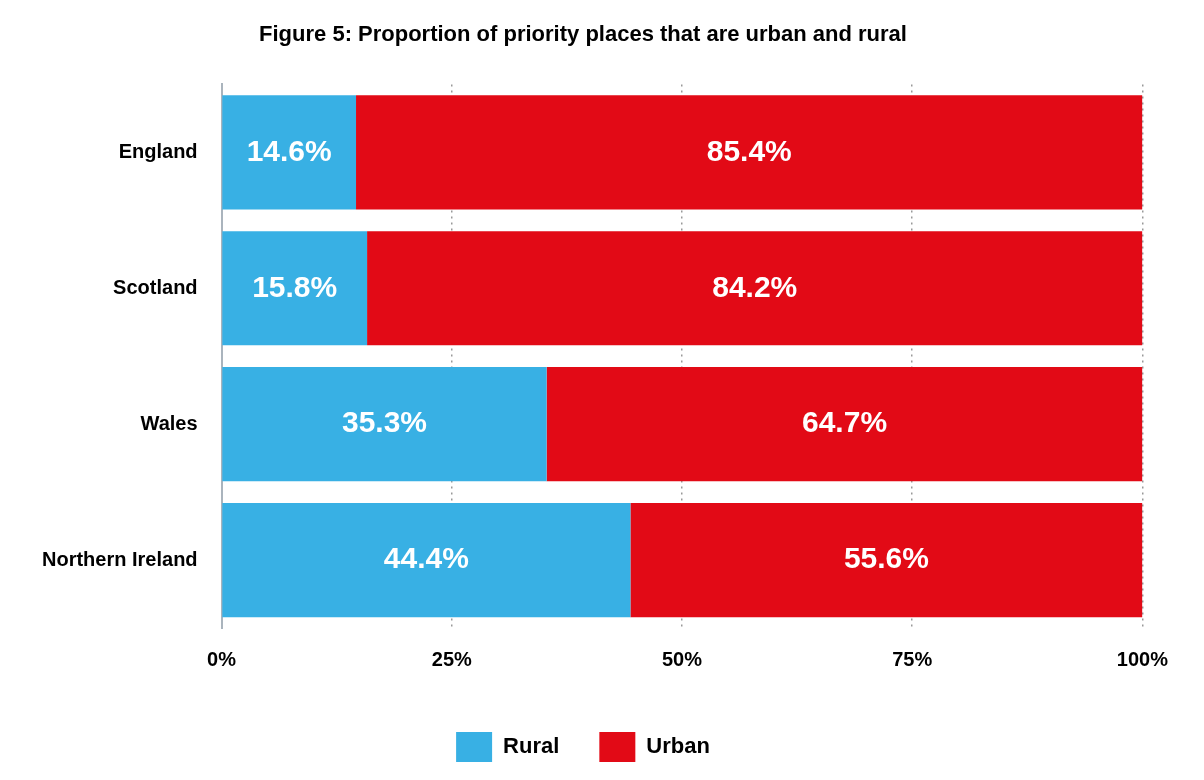 The image size is (1204, 780). What do you see at coordinates (169, 422) in the screenshot?
I see `y-tick-label: Wales` at bounding box center [169, 422].